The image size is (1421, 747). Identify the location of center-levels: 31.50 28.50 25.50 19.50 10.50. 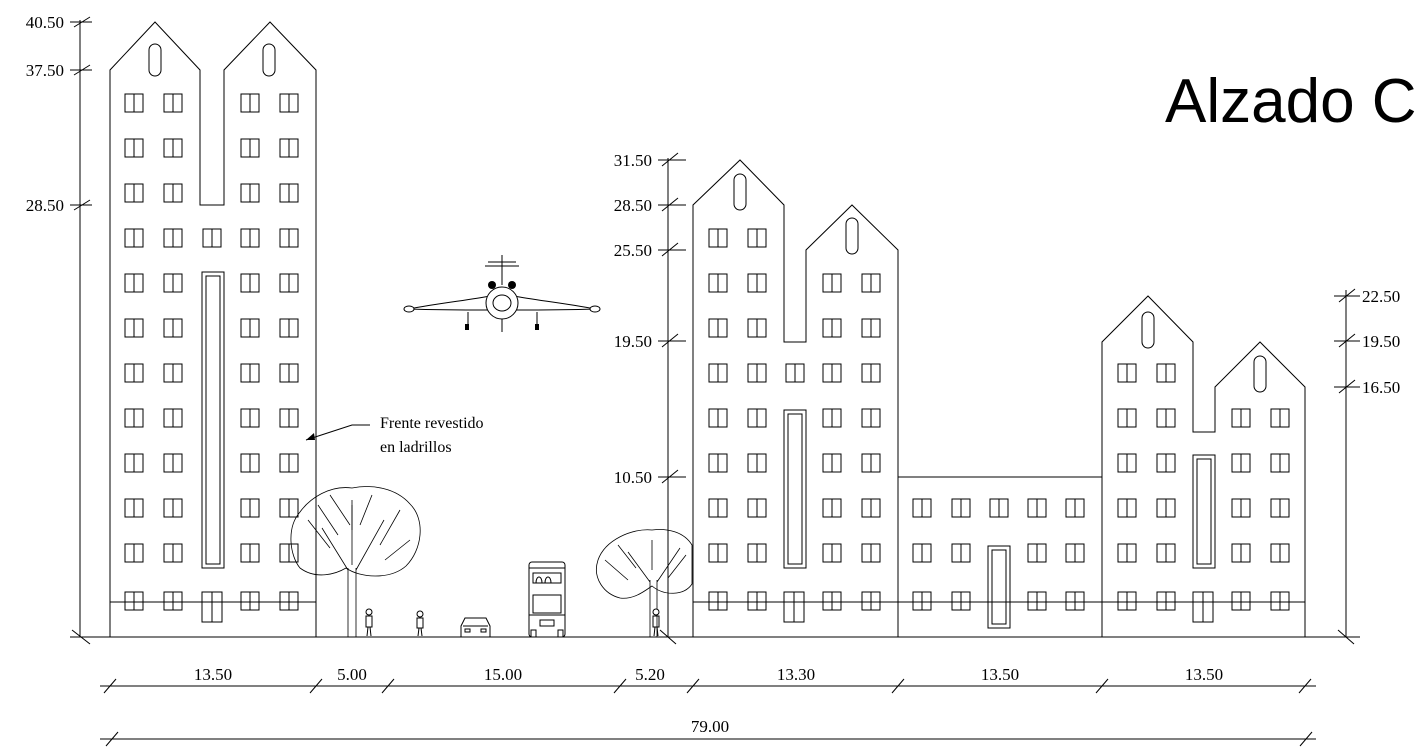
(650, 398).